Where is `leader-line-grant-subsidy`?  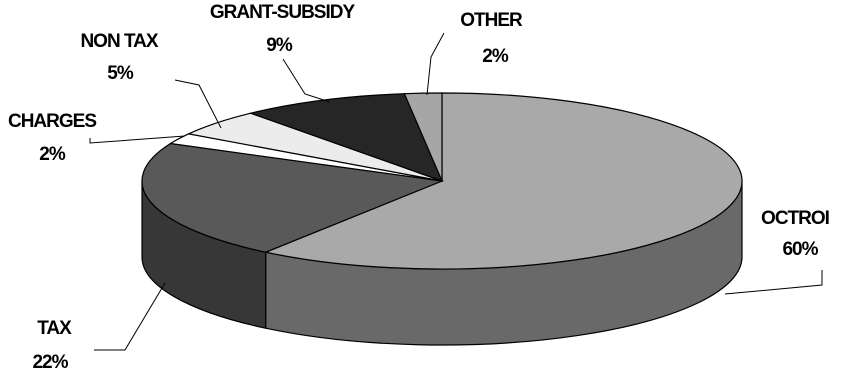
leader-line-grant-subsidy is located at coordinates (306, 80).